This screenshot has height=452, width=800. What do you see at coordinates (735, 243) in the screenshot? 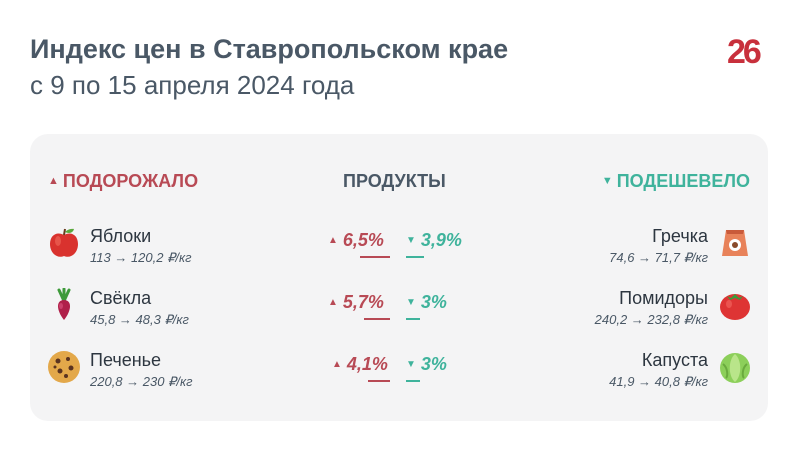
I see `buckwheat-bag-icon` at bounding box center [735, 243].